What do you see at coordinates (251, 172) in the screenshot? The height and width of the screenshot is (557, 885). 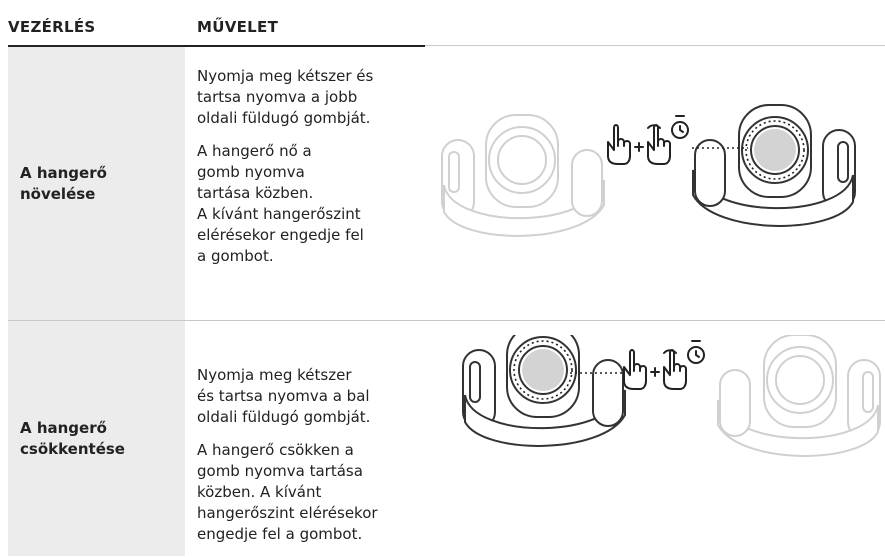 I see `instruction-line: gomb nyomva` at bounding box center [251, 172].